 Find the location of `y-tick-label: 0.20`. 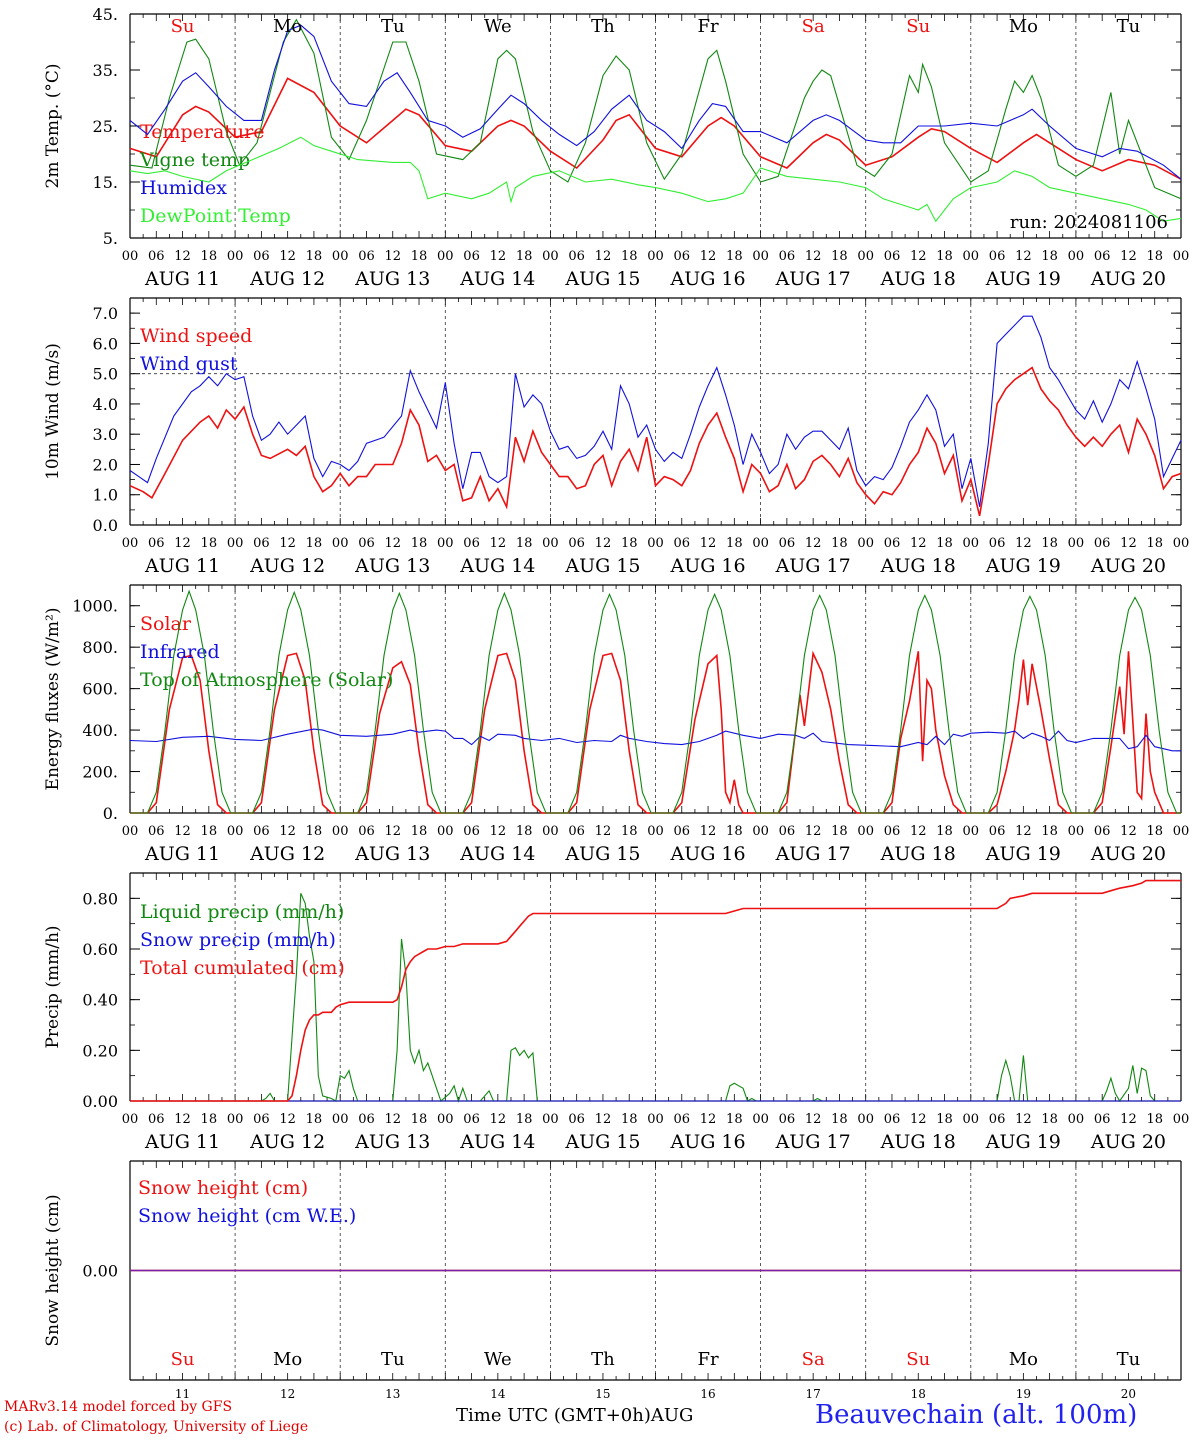

y-tick-label: 0.20 is located at coordinates (100, 1050).